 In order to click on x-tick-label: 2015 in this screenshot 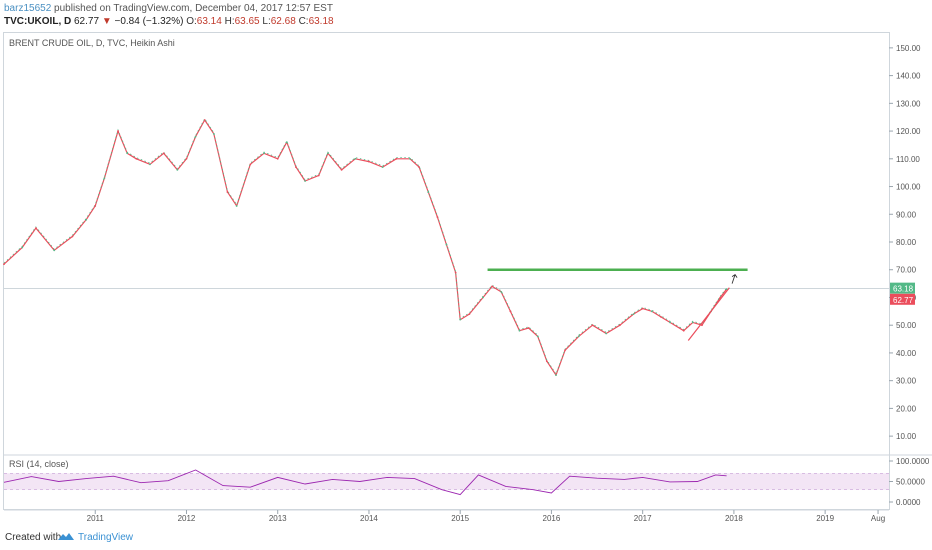, I will do `click(460, 518)`.